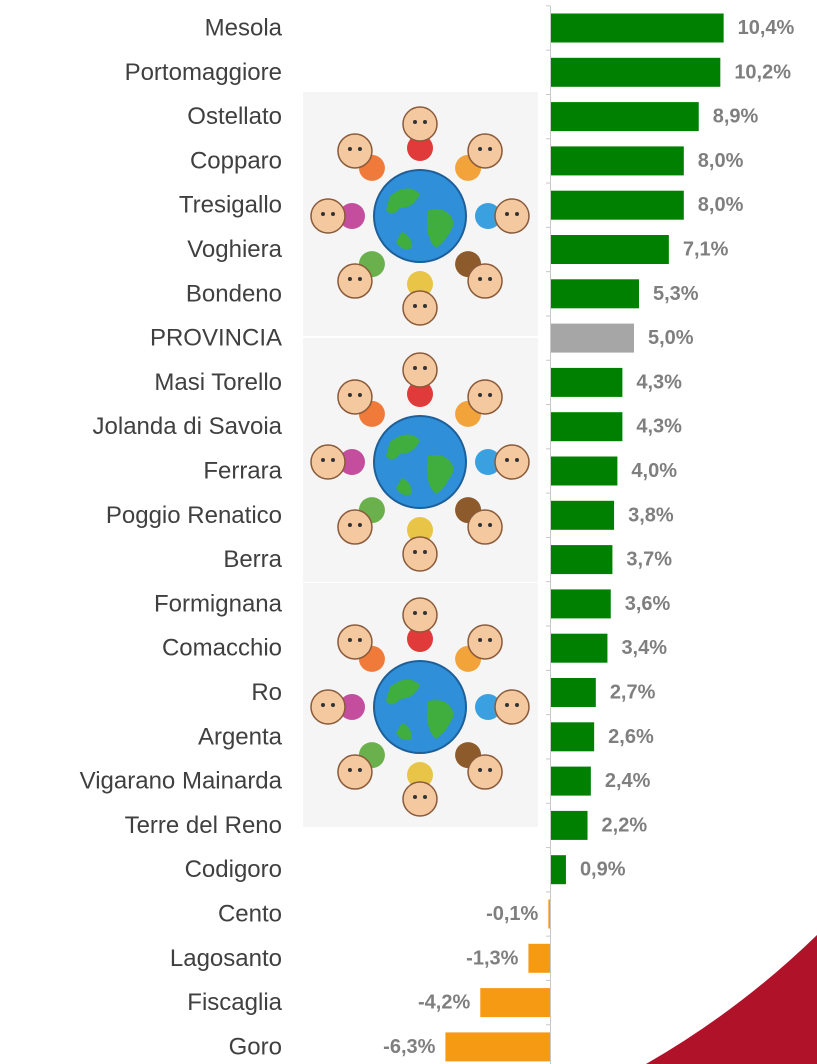 The width and height of the screenshot is (817, 1064). Describe the element at coordinates (203, 825) in the screenshot. I see `category-label: Terre del Reno` at that location.